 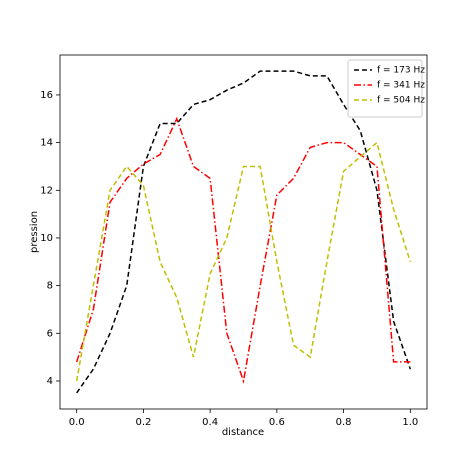 I want to click on y-tick-label: 4, so click(x=50, y=381).